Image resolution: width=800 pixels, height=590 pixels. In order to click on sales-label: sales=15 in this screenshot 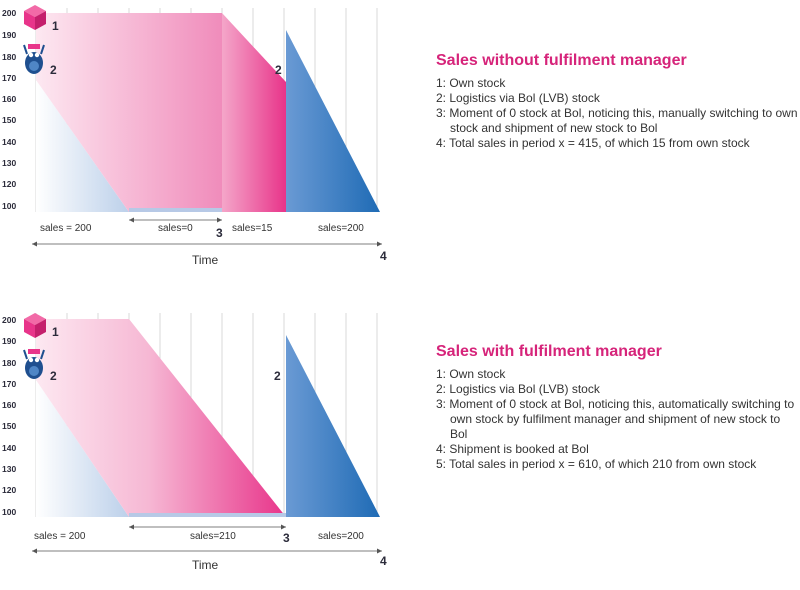, I will do `click(252, 228)`.